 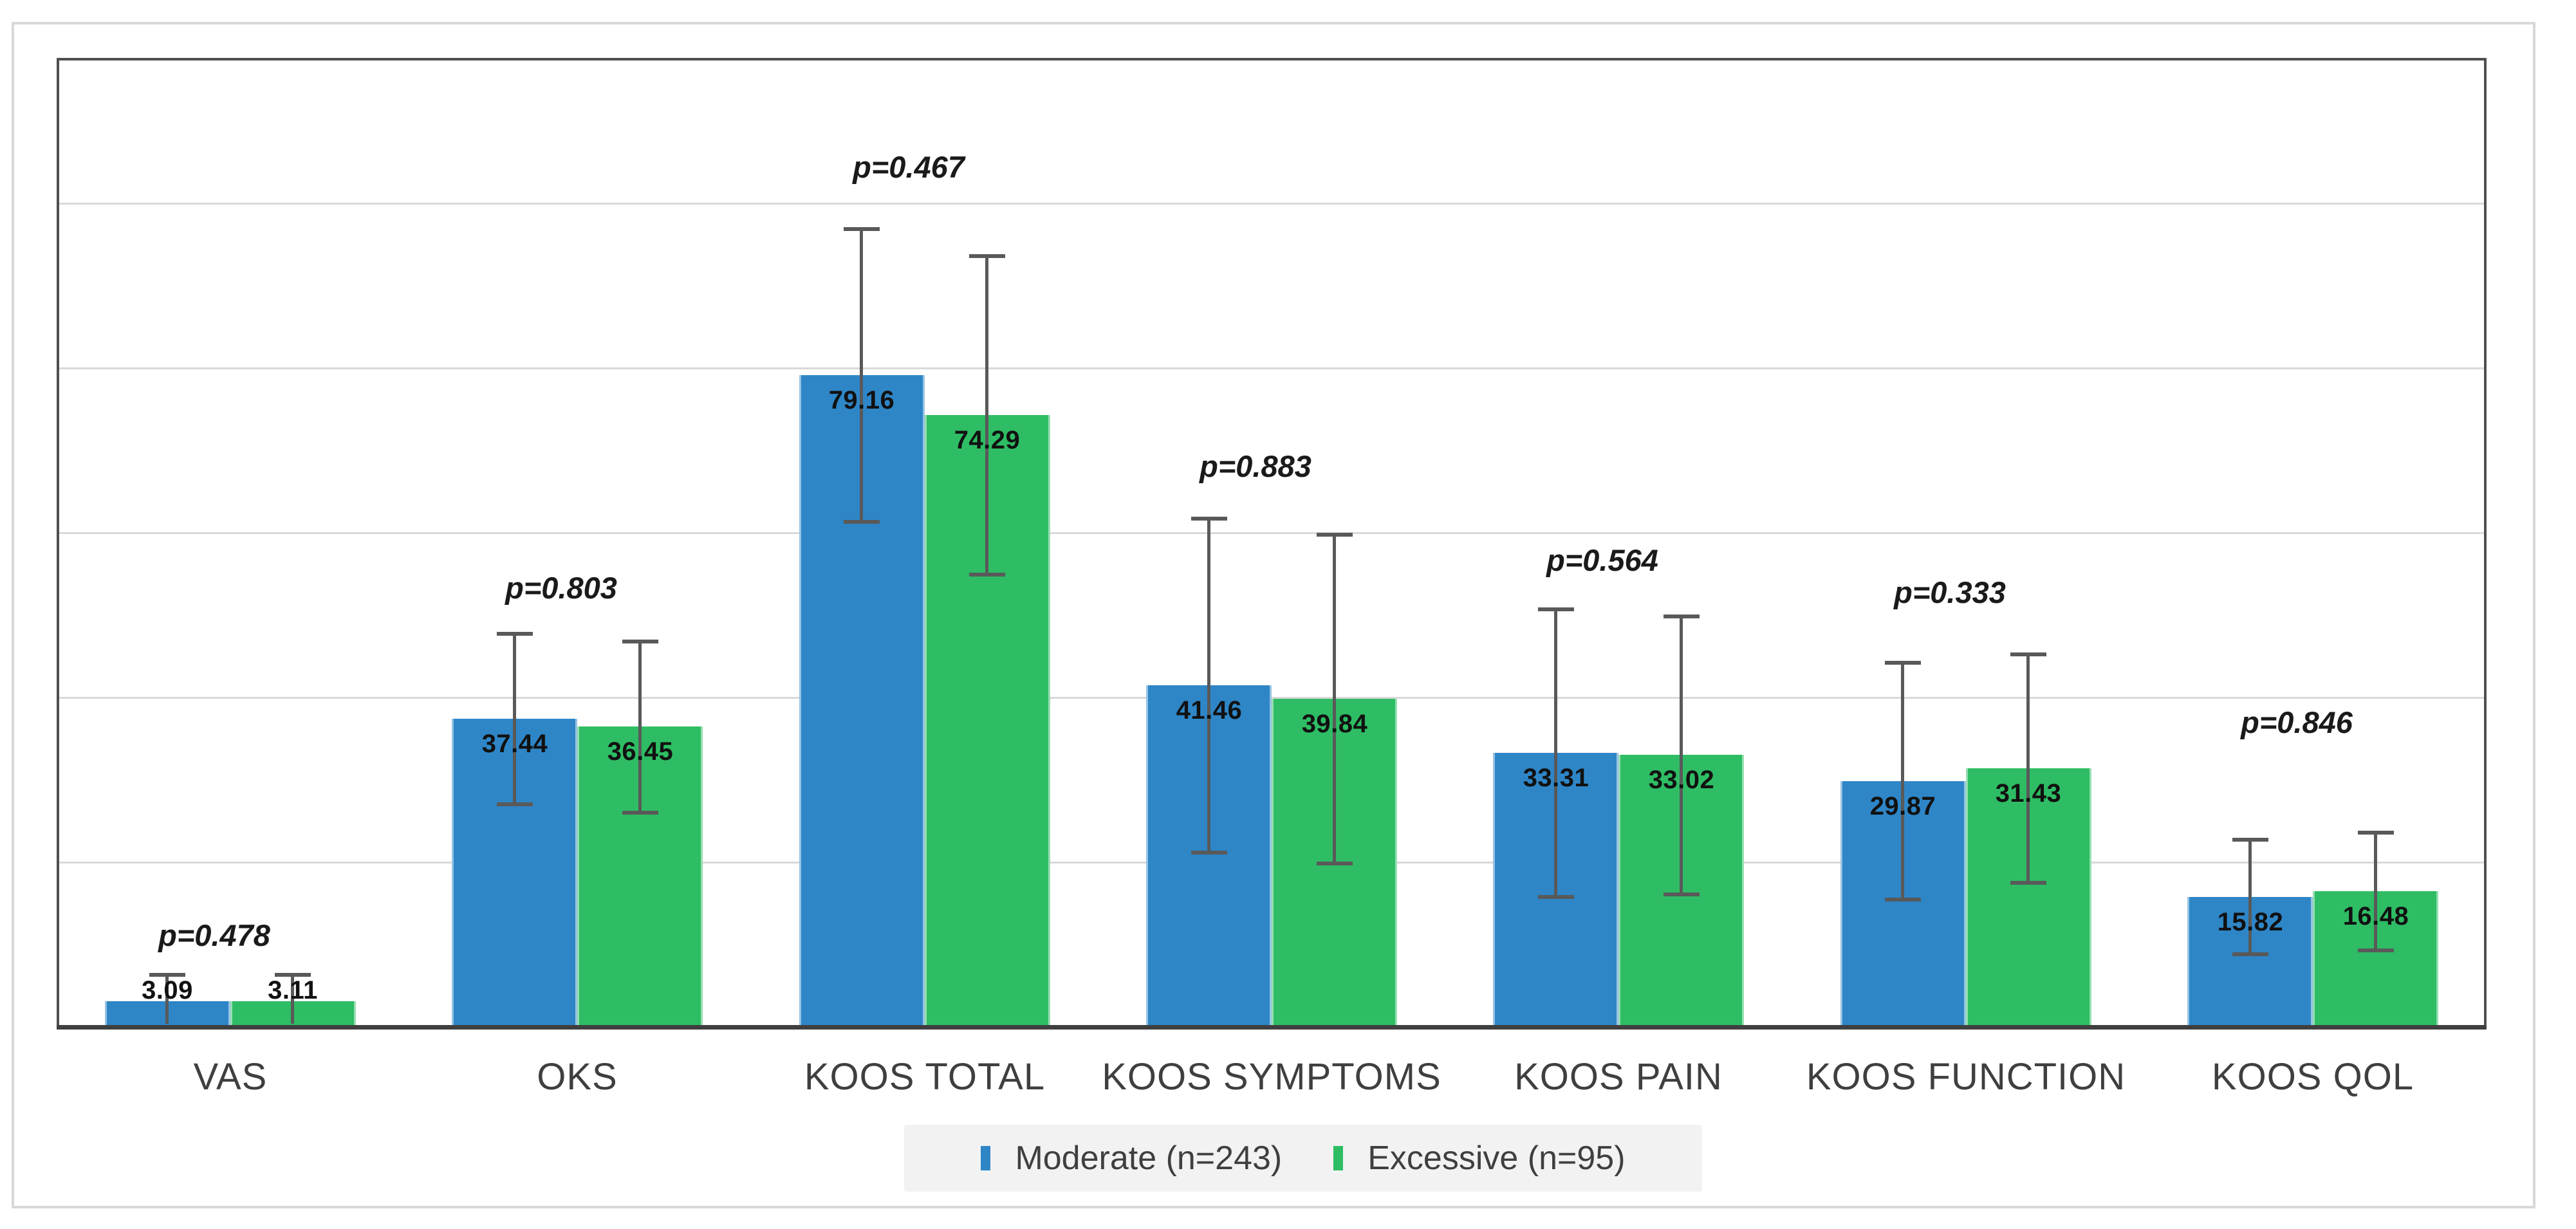 What do you see at coordinates (230, 1077) in the screenshot?
I see `category-label-vas: VAS` at bounding box center [230, 1077].